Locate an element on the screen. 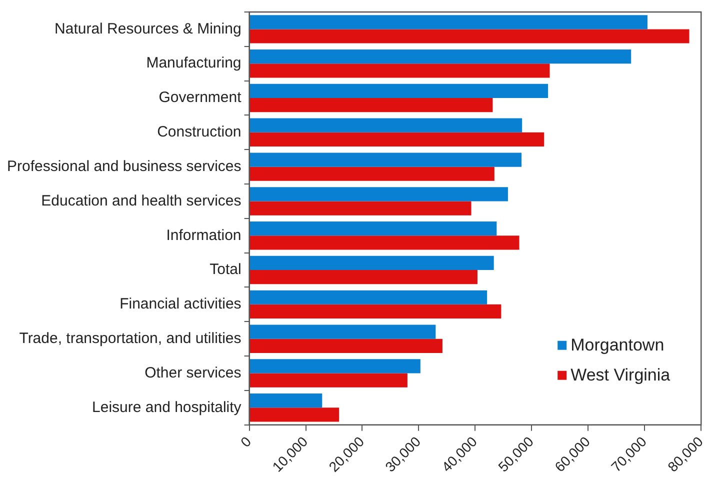 The width and height of the screenshot is (716, 479). y-tick-label: Construction is located at coordinates (199, 132).